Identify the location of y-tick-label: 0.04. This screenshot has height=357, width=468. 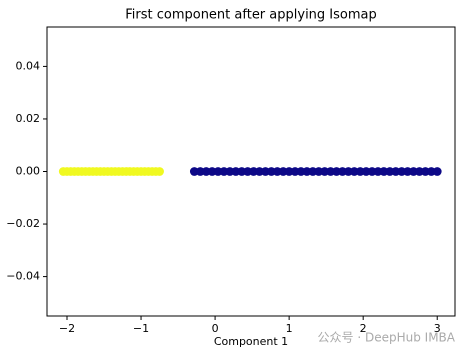
(28, 65).